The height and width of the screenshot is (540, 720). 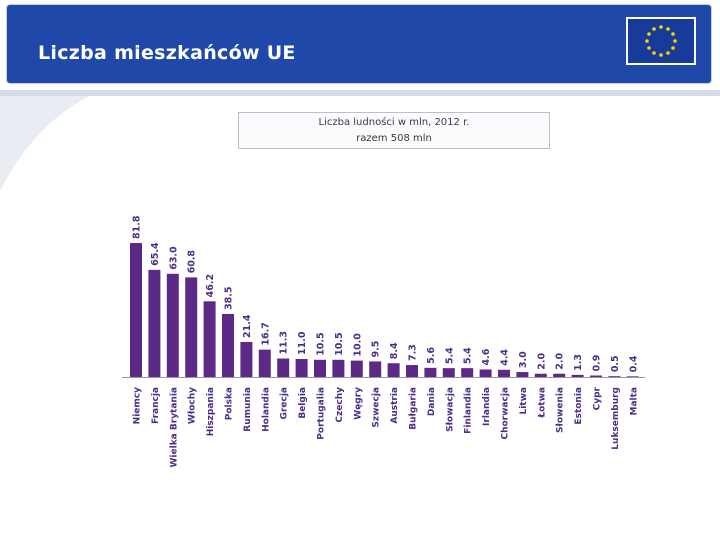 What do you see at coordinates (413, 352) in the screenshot?
I see `data-label: 7.3` at bounding box center [413, 352].